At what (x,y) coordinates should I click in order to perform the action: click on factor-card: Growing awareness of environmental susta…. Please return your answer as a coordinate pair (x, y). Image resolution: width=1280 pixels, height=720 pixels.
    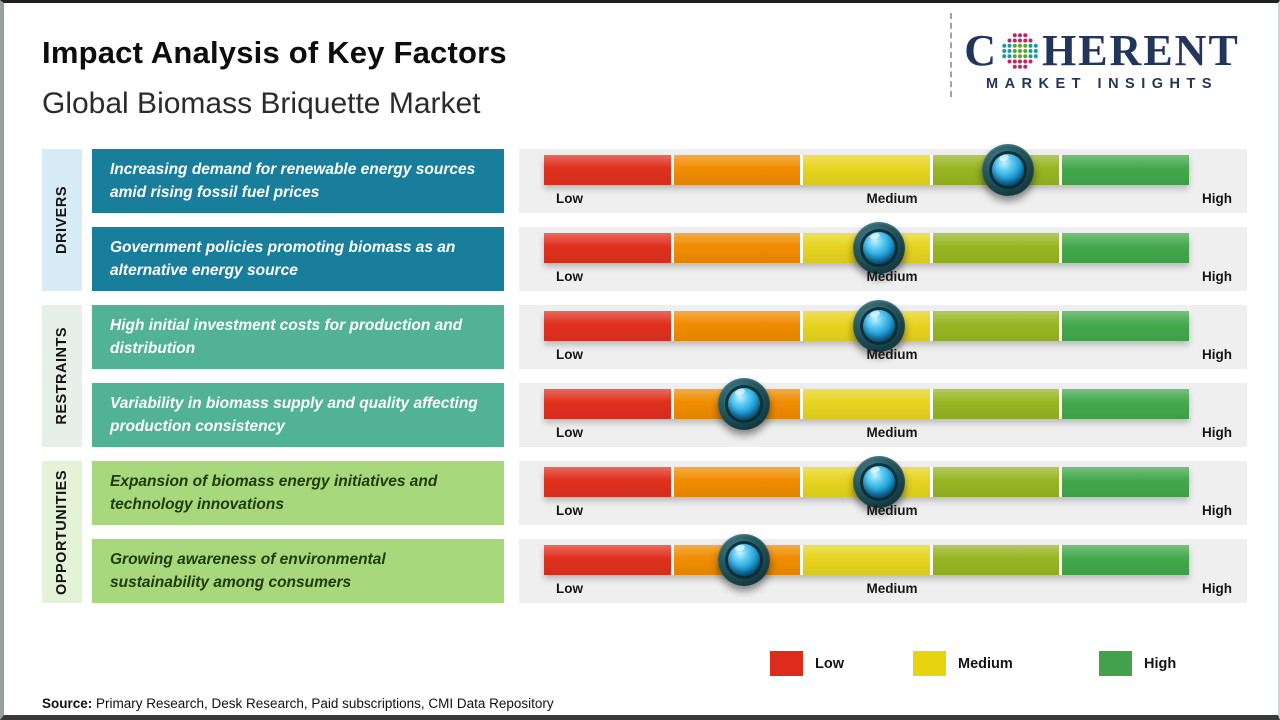
    Looking at the image, I should click on (298, 571).